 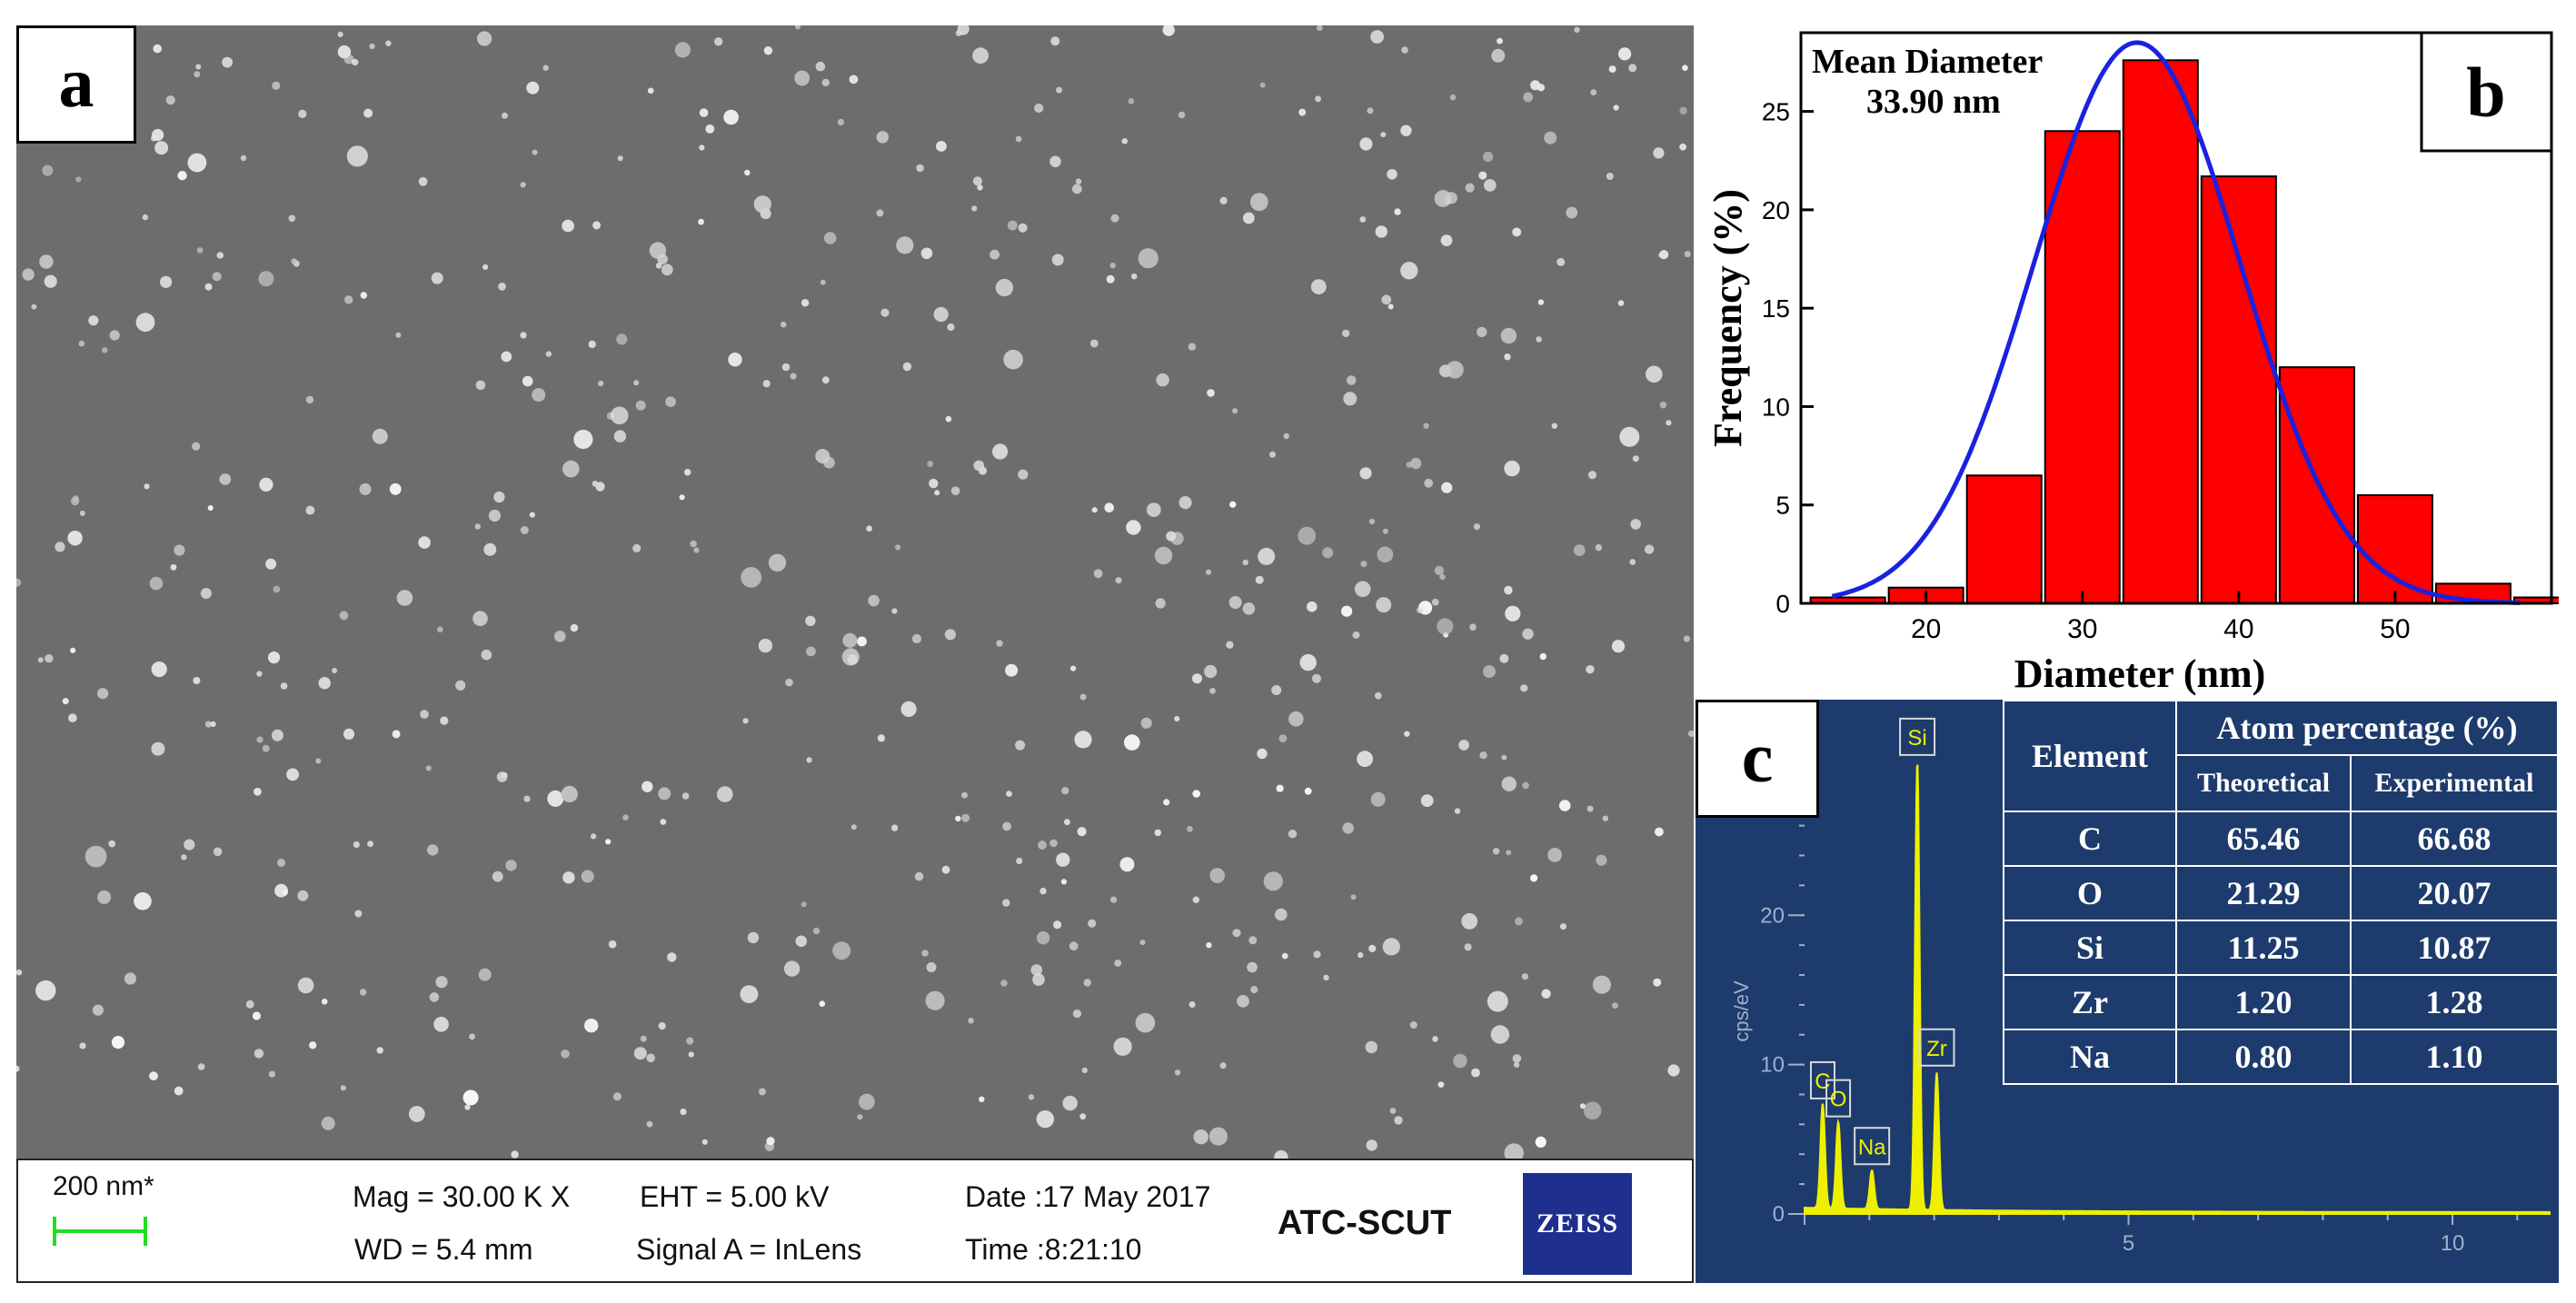 What do you see at coordinates (1918, 736) in the screenshot?
I see `peak-label-si: Si` at bounding box center [1918, 736].